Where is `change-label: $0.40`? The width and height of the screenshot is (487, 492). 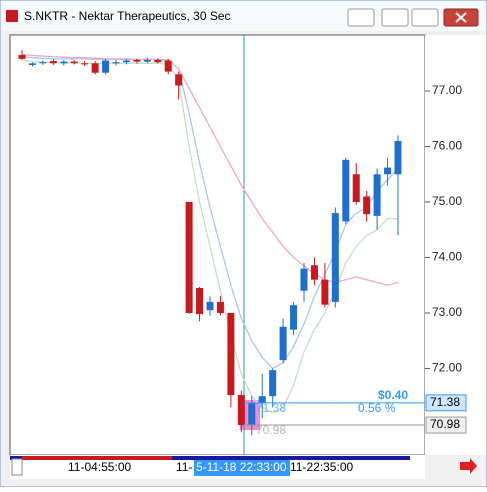 change-label: $0.40 is located at coordinates (393, 395).